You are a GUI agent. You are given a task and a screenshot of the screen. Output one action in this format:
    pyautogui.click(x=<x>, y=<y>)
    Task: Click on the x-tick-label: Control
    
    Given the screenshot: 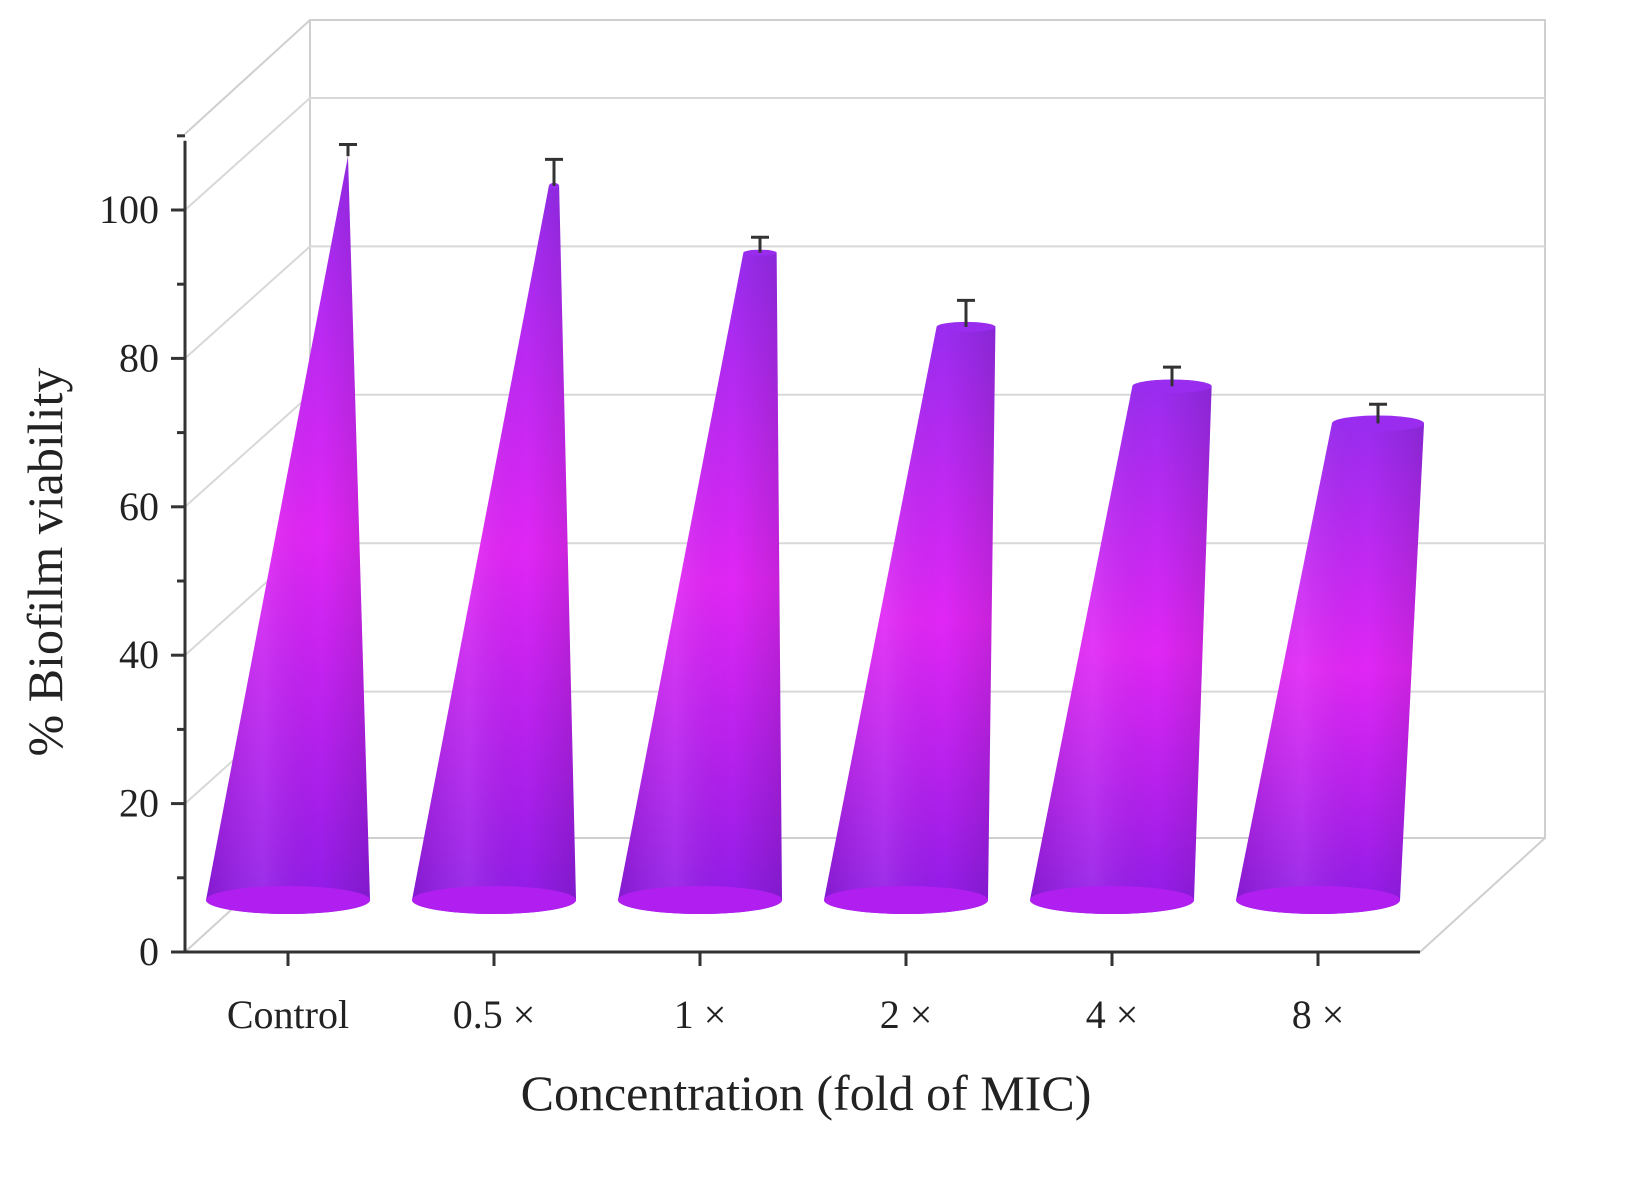 What is the action you would take?
    pyautogui.click(x=288, y=1014)
    